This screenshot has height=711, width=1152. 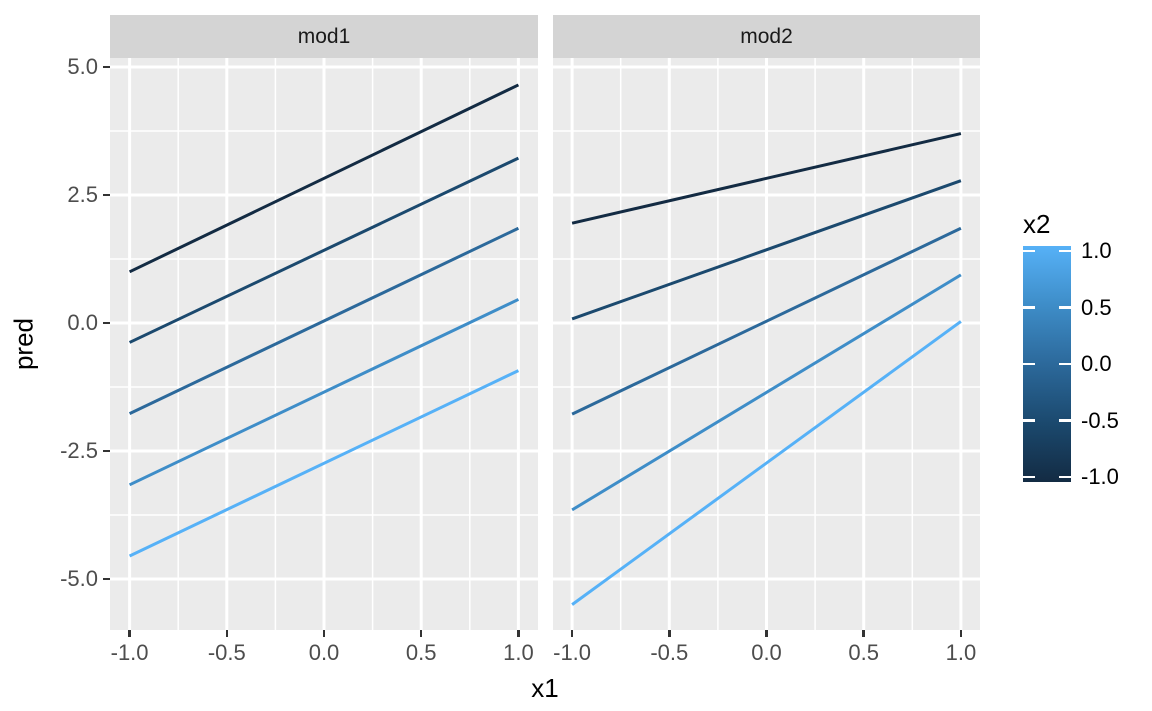 I want to click on facet-strip-mod2: mod2, so click(x=766, y=36).